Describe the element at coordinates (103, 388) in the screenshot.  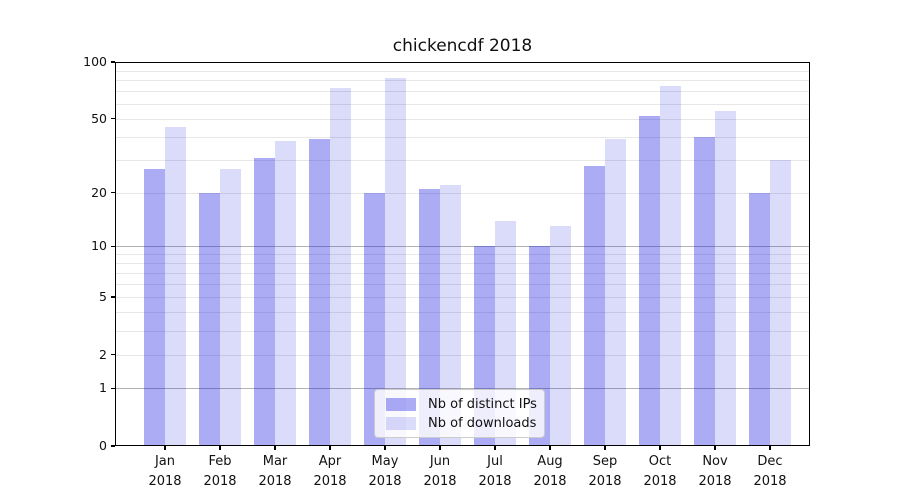
I see `y-tick-label: 1` at that location.